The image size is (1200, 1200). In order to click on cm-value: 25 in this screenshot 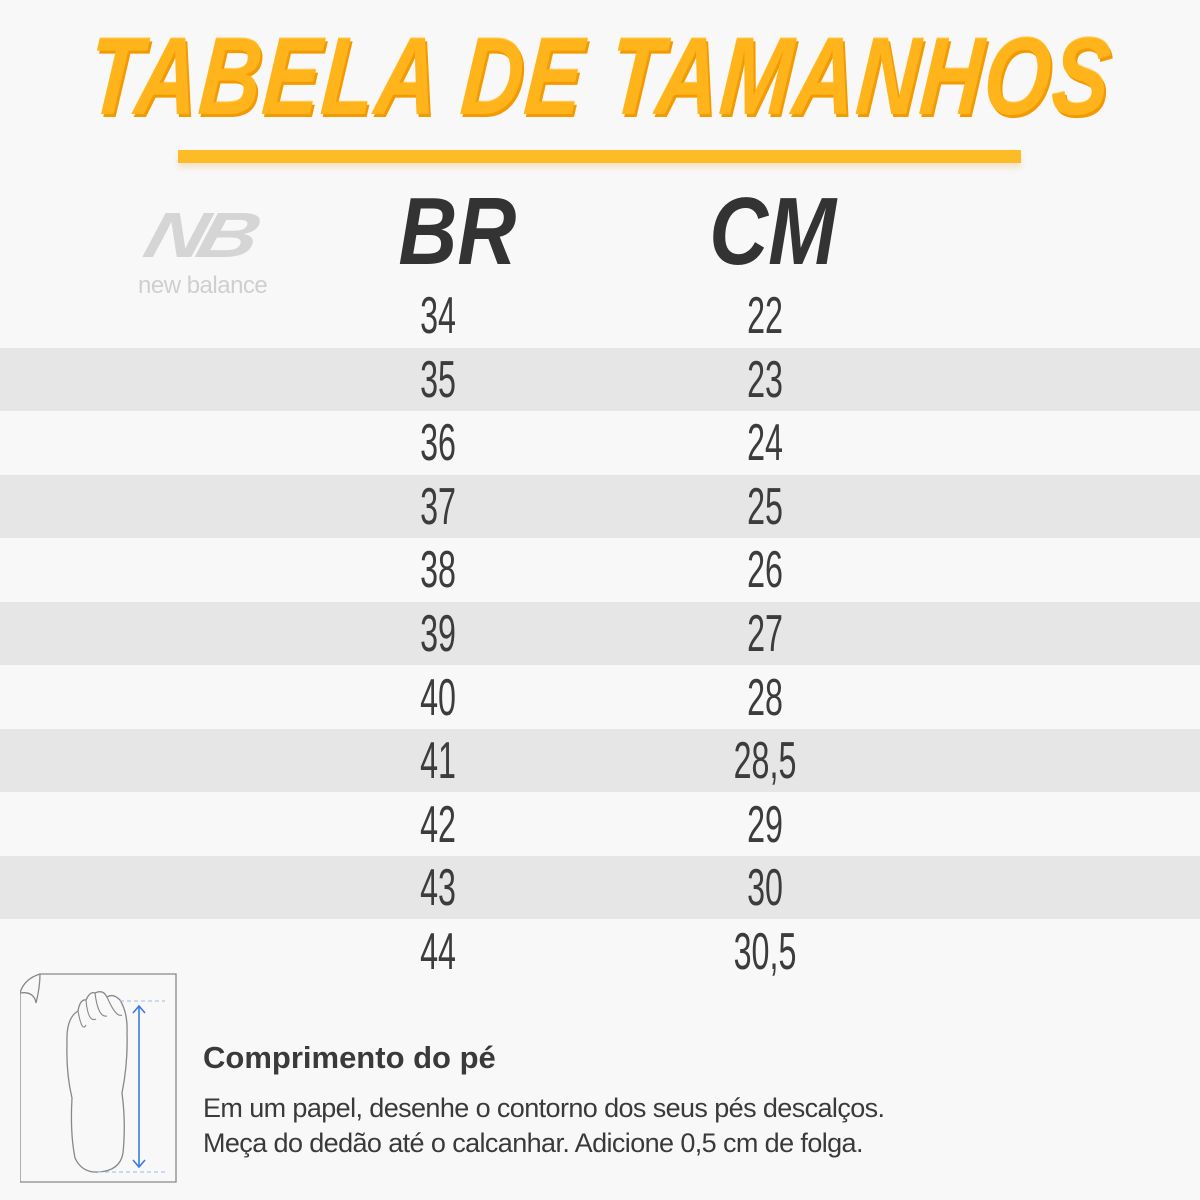, I will do `click(765, 506)`.